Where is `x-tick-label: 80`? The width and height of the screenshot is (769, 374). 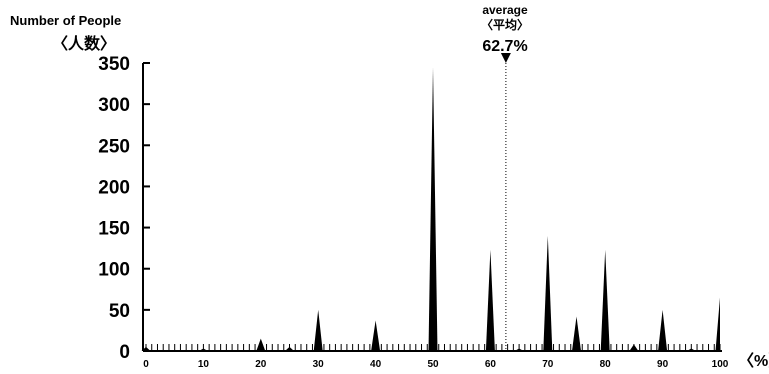 x-tick-label: 80 is located at coordinates (606, 364).